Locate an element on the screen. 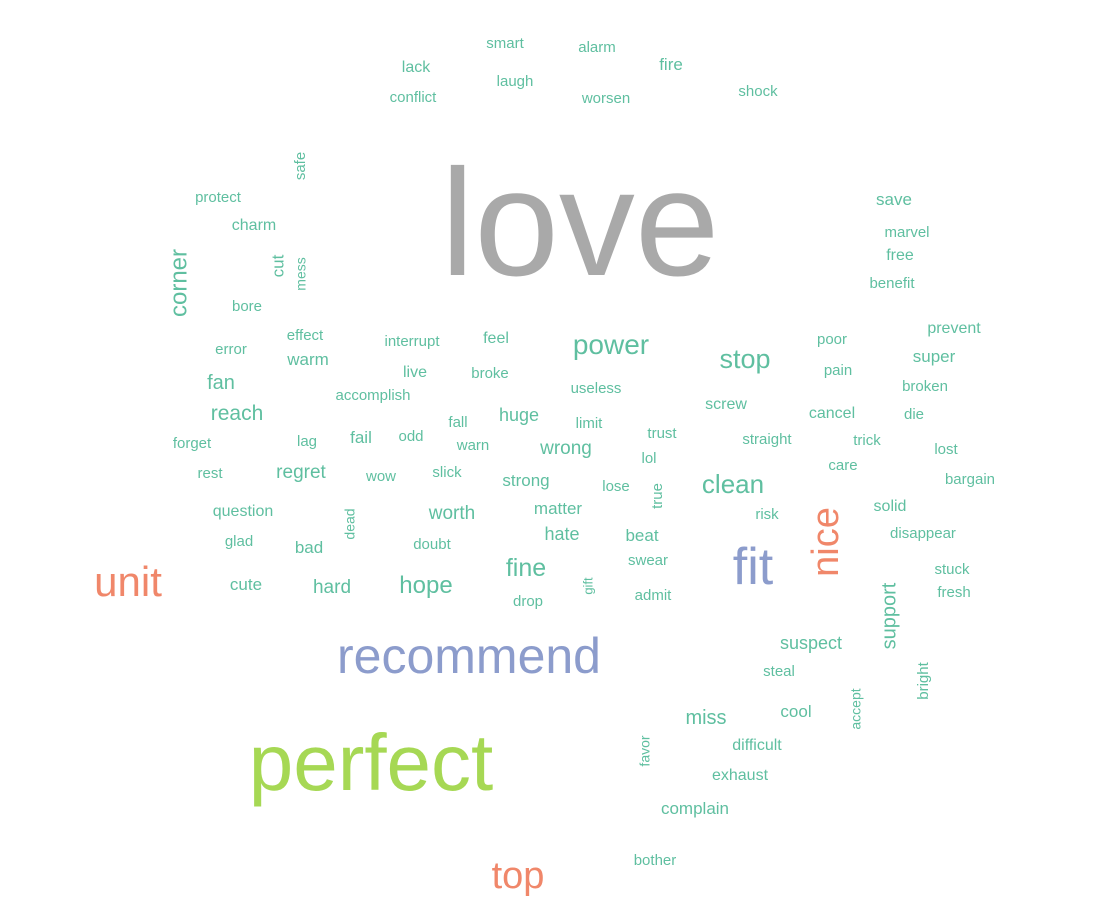 This screenshot has width=1114, height=918. word-swear: swear is located at coordinates (648, 560).